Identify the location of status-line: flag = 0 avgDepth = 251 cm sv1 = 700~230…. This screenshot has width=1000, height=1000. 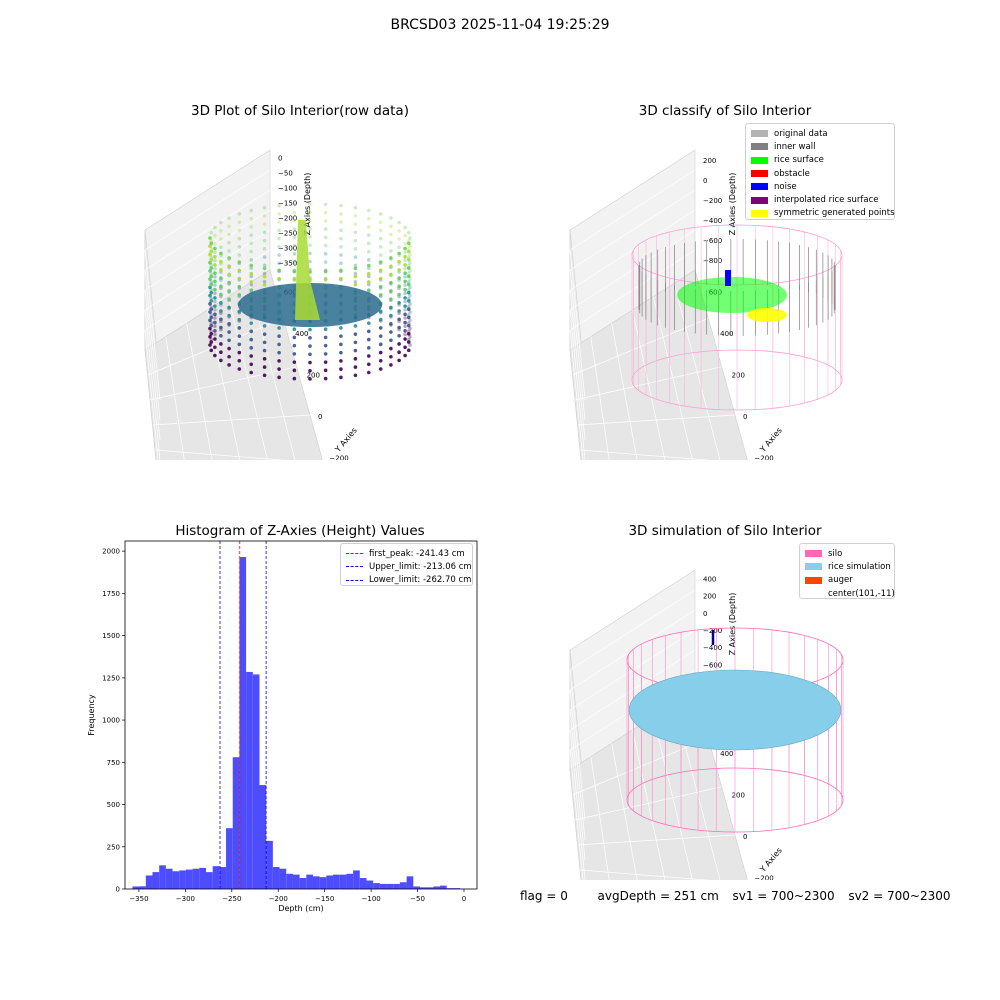
(735, 896).